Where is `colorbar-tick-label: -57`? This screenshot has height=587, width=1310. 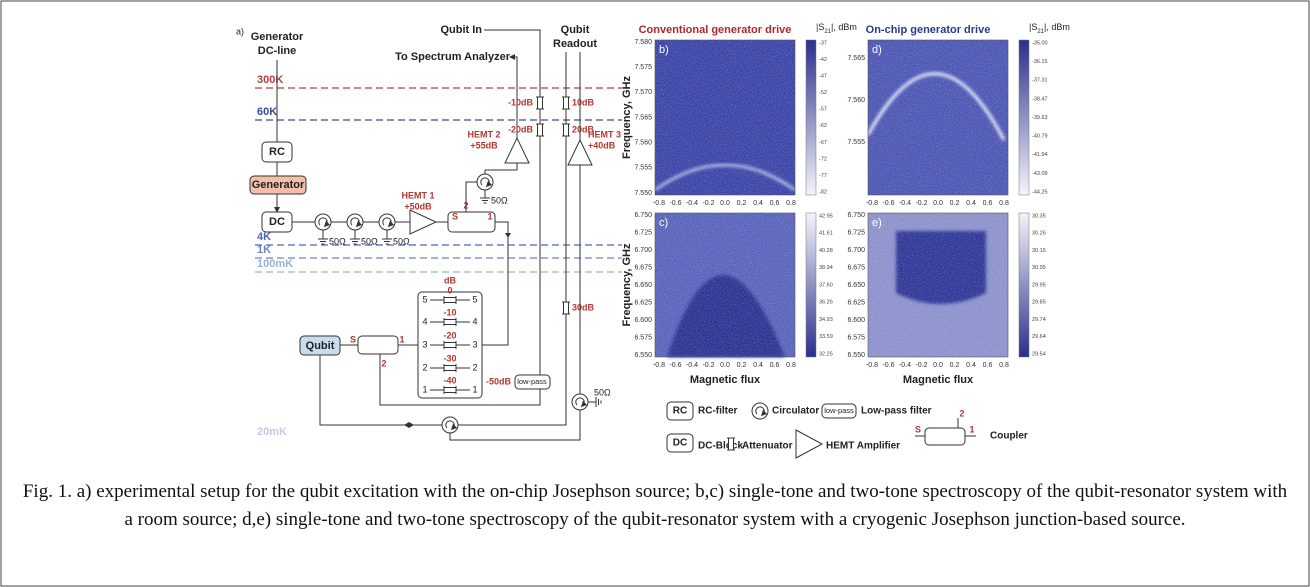
colorbar-tick-label: -57 is located at coordinates (823, 110).